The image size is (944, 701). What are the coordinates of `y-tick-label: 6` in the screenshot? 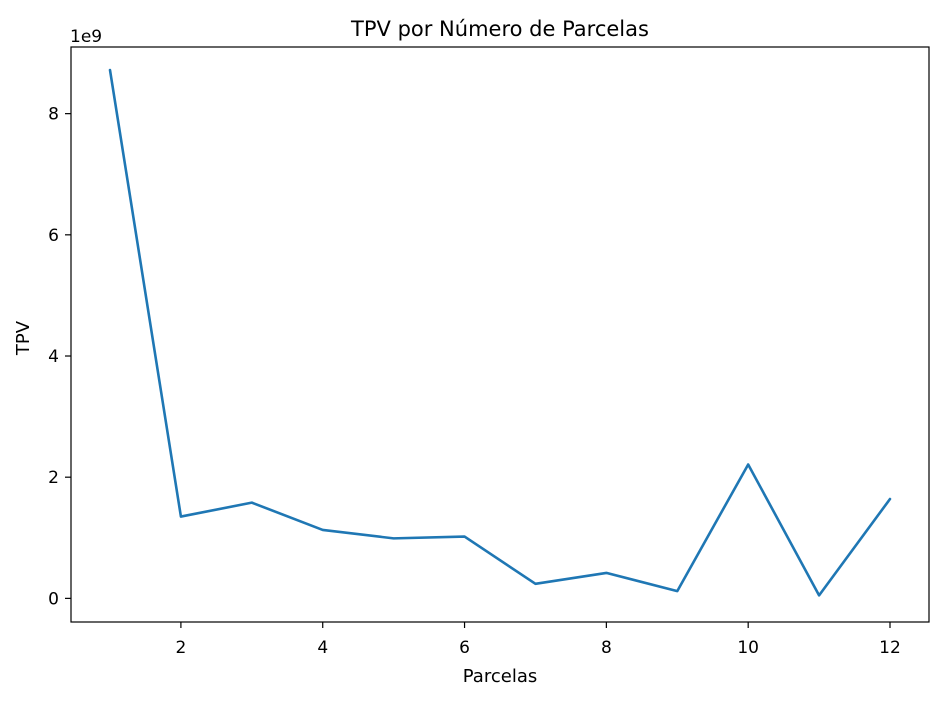 It's located at (53, 236).